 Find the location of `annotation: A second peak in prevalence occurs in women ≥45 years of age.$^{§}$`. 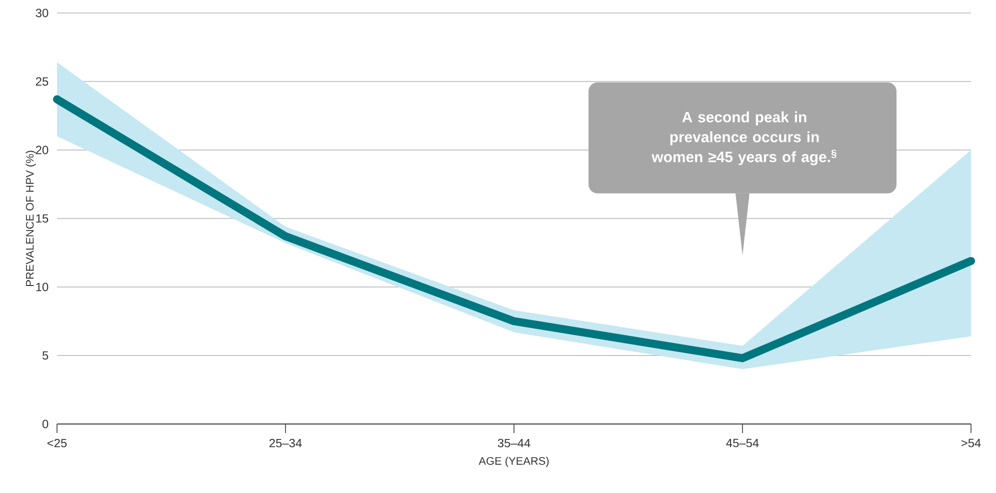

annotation: A second peak in prevalence occurs in women ≥45 years of age.$^{§}$ is located at coordinates (744, 138).